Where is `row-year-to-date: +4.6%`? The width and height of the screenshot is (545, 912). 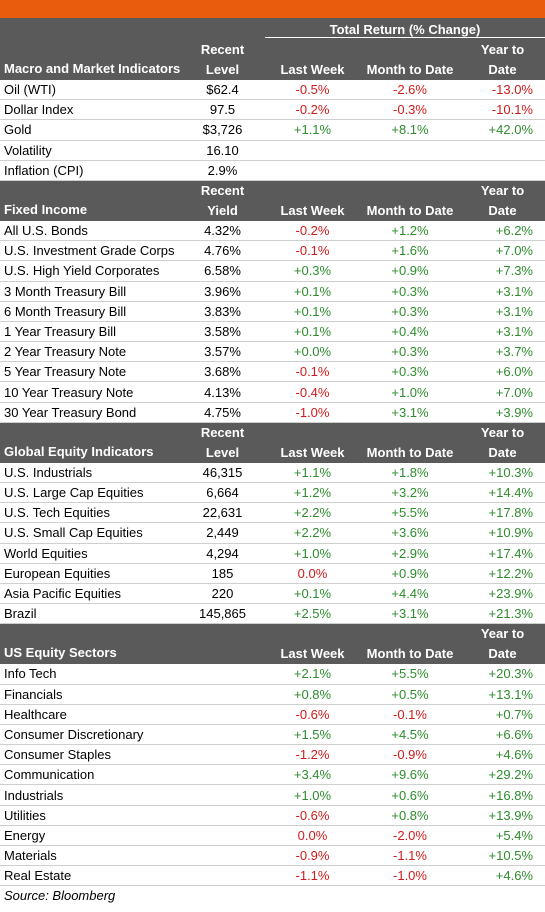 row-year-to-date: +4.6% is located at coordinates (502, 755).